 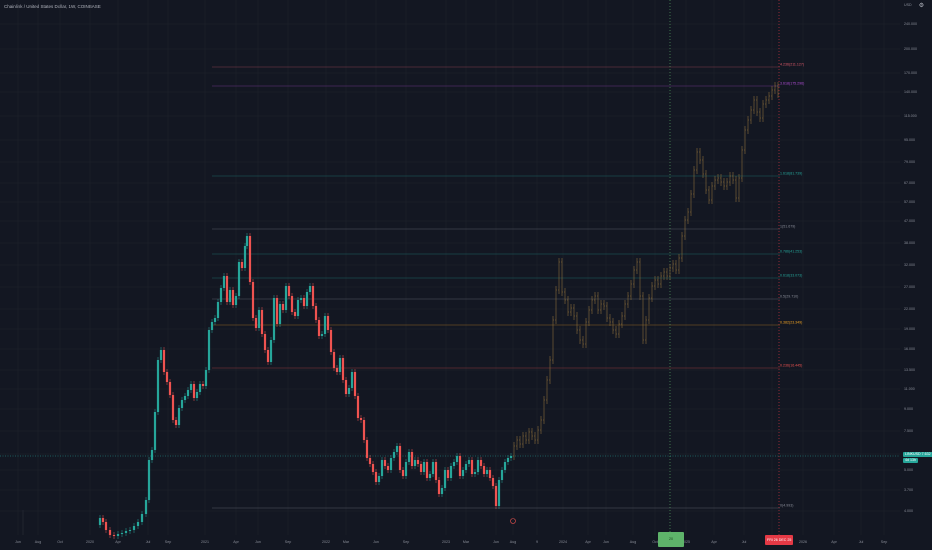 I want to click on event-marker-icon, so click(x=513, y=521).